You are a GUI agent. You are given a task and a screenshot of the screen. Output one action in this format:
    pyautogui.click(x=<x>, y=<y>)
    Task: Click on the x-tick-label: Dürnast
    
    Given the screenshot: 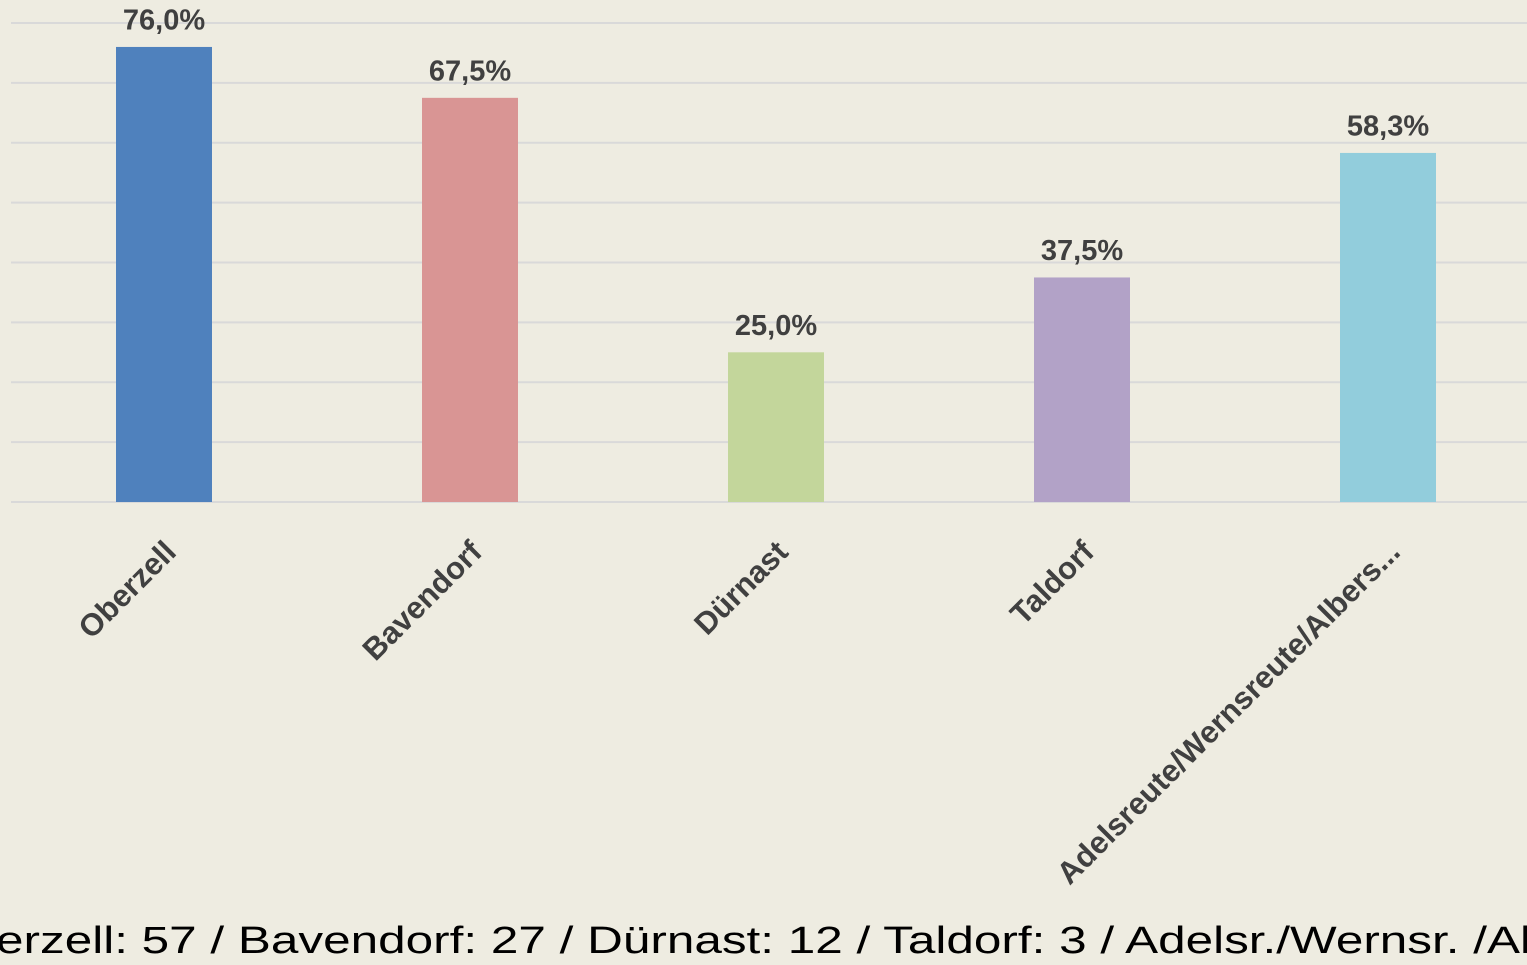 What is the action you would take?
    pyautogui.click(x=741, y=588)
    